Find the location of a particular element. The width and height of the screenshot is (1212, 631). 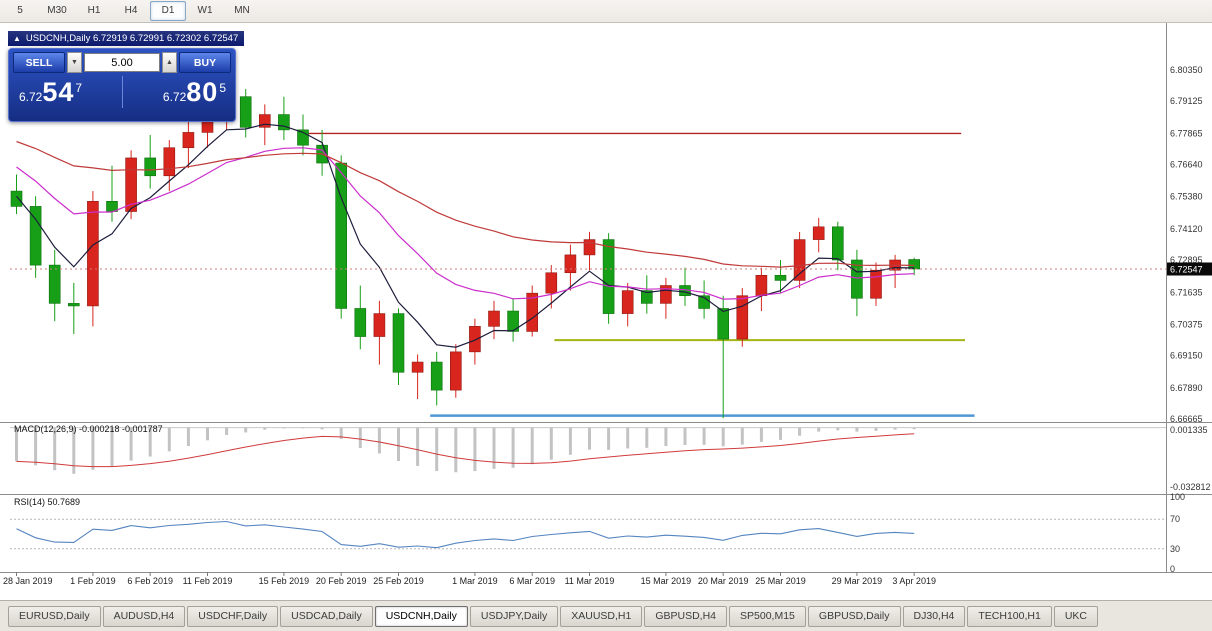

chart-tab-sp500-m15: SP500,M15 is located at coordinates (767, 616).